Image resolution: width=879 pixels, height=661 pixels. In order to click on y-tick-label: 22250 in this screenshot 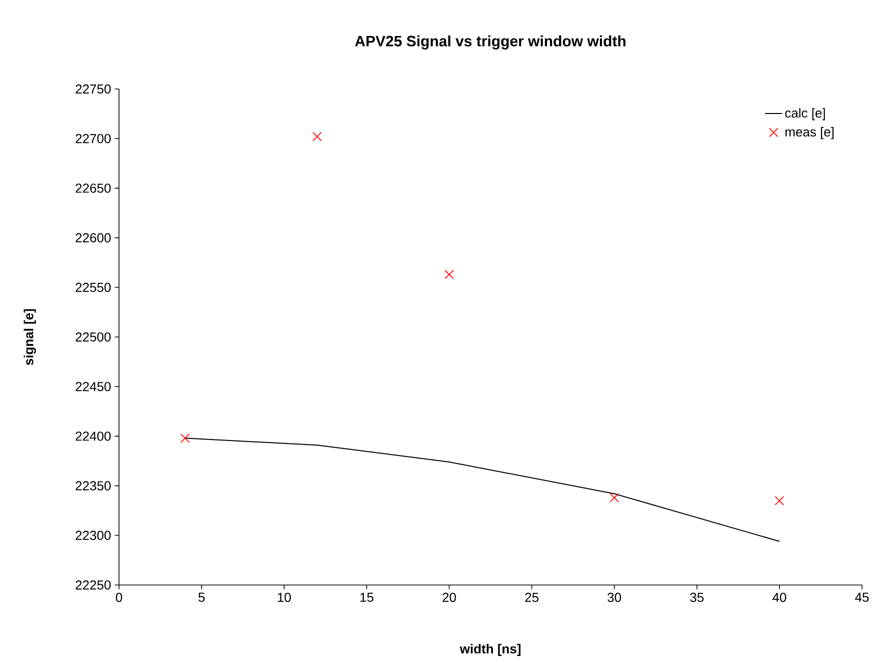, I will do `click(93, 585)`.